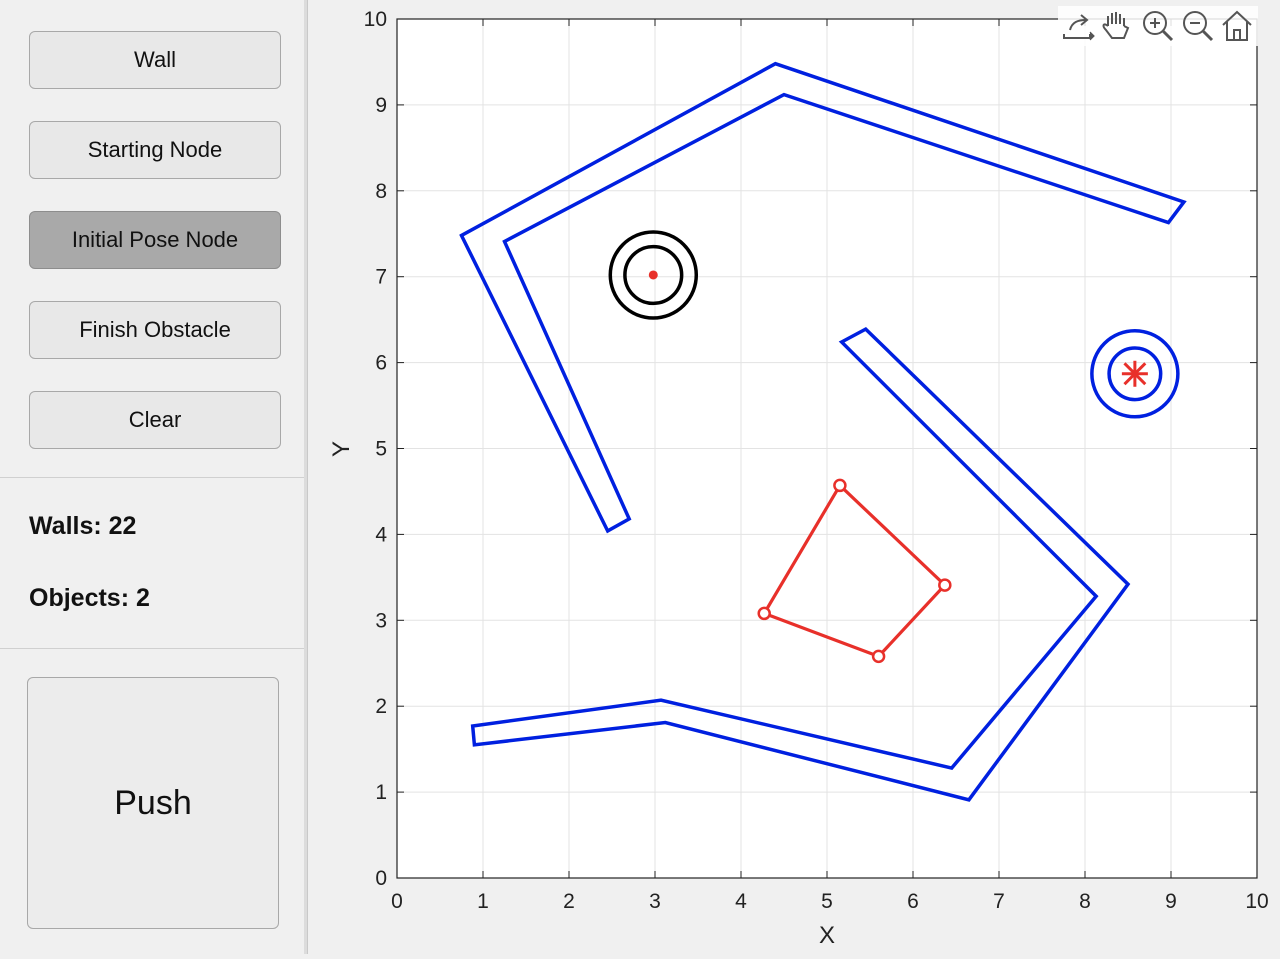 The height and width of the screenshot is (959, 1280). Describe the element at coordinates (83, 526) in the screenshot. I see `walls-count: Walls: 22` at that location.